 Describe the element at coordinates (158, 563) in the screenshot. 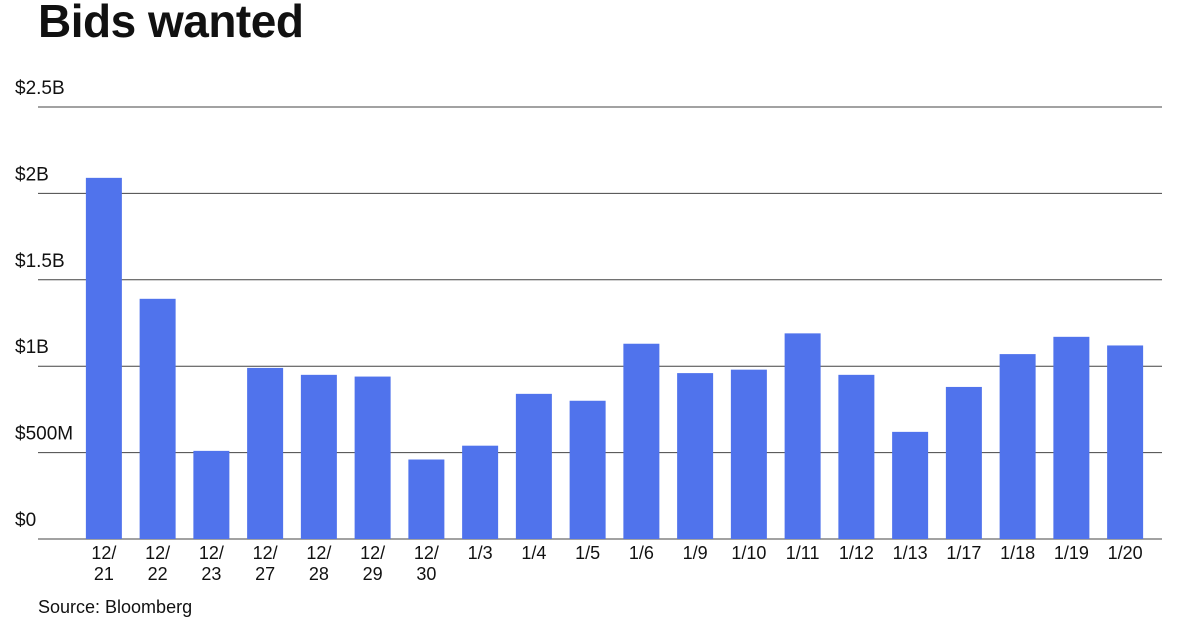

I see `x-tick-label: 12/ 22` at that location.